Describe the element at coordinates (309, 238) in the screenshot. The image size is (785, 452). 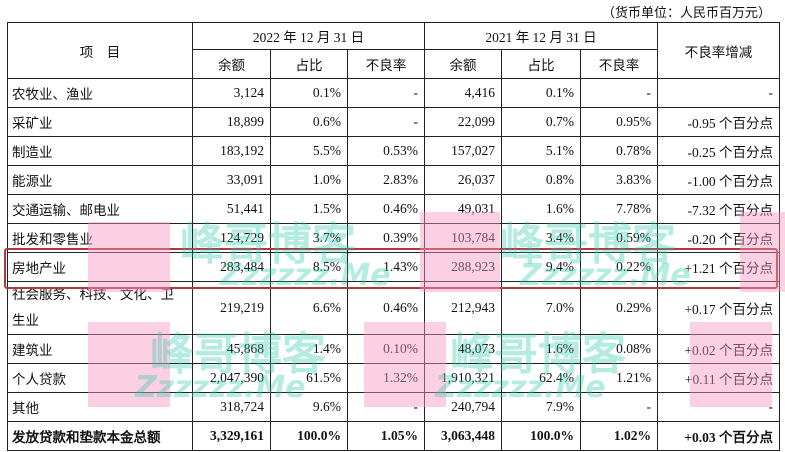
I see `cell-share-2022: 3.7%` at that location.